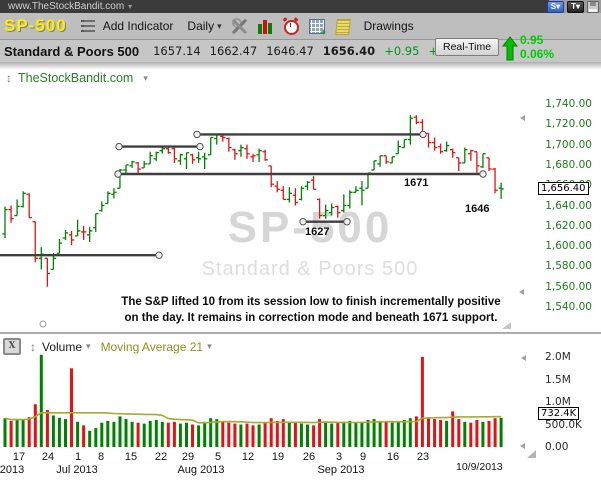 This screenshot has width=601, height=482. I want to click on x-axis-day-tick: 9, so click(363, 457).